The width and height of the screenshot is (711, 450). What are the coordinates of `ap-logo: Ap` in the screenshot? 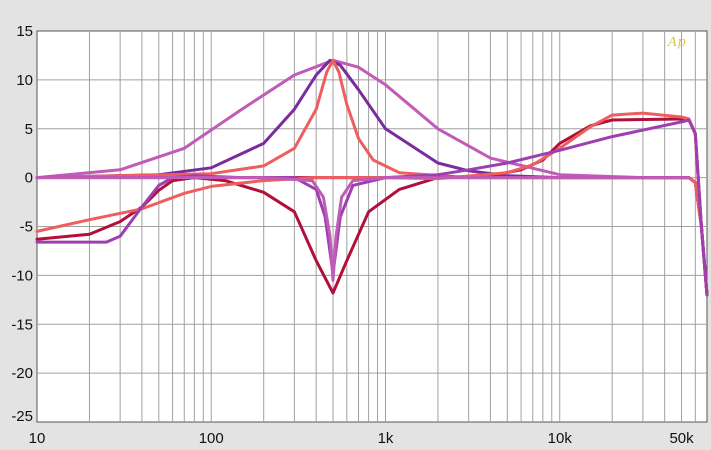 It's located at (676, 42).